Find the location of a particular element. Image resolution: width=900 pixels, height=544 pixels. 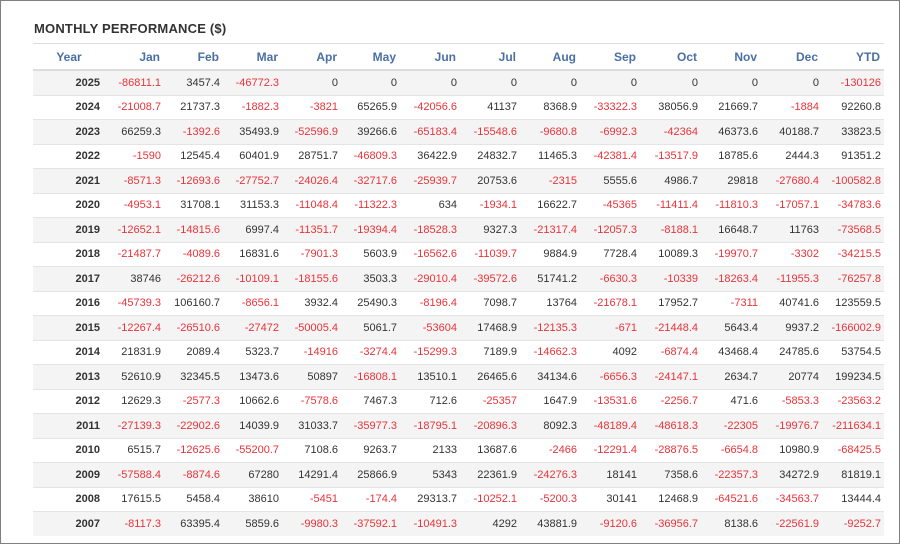

month-value-cell: -39572.6 is located at coordinates (490, 278).